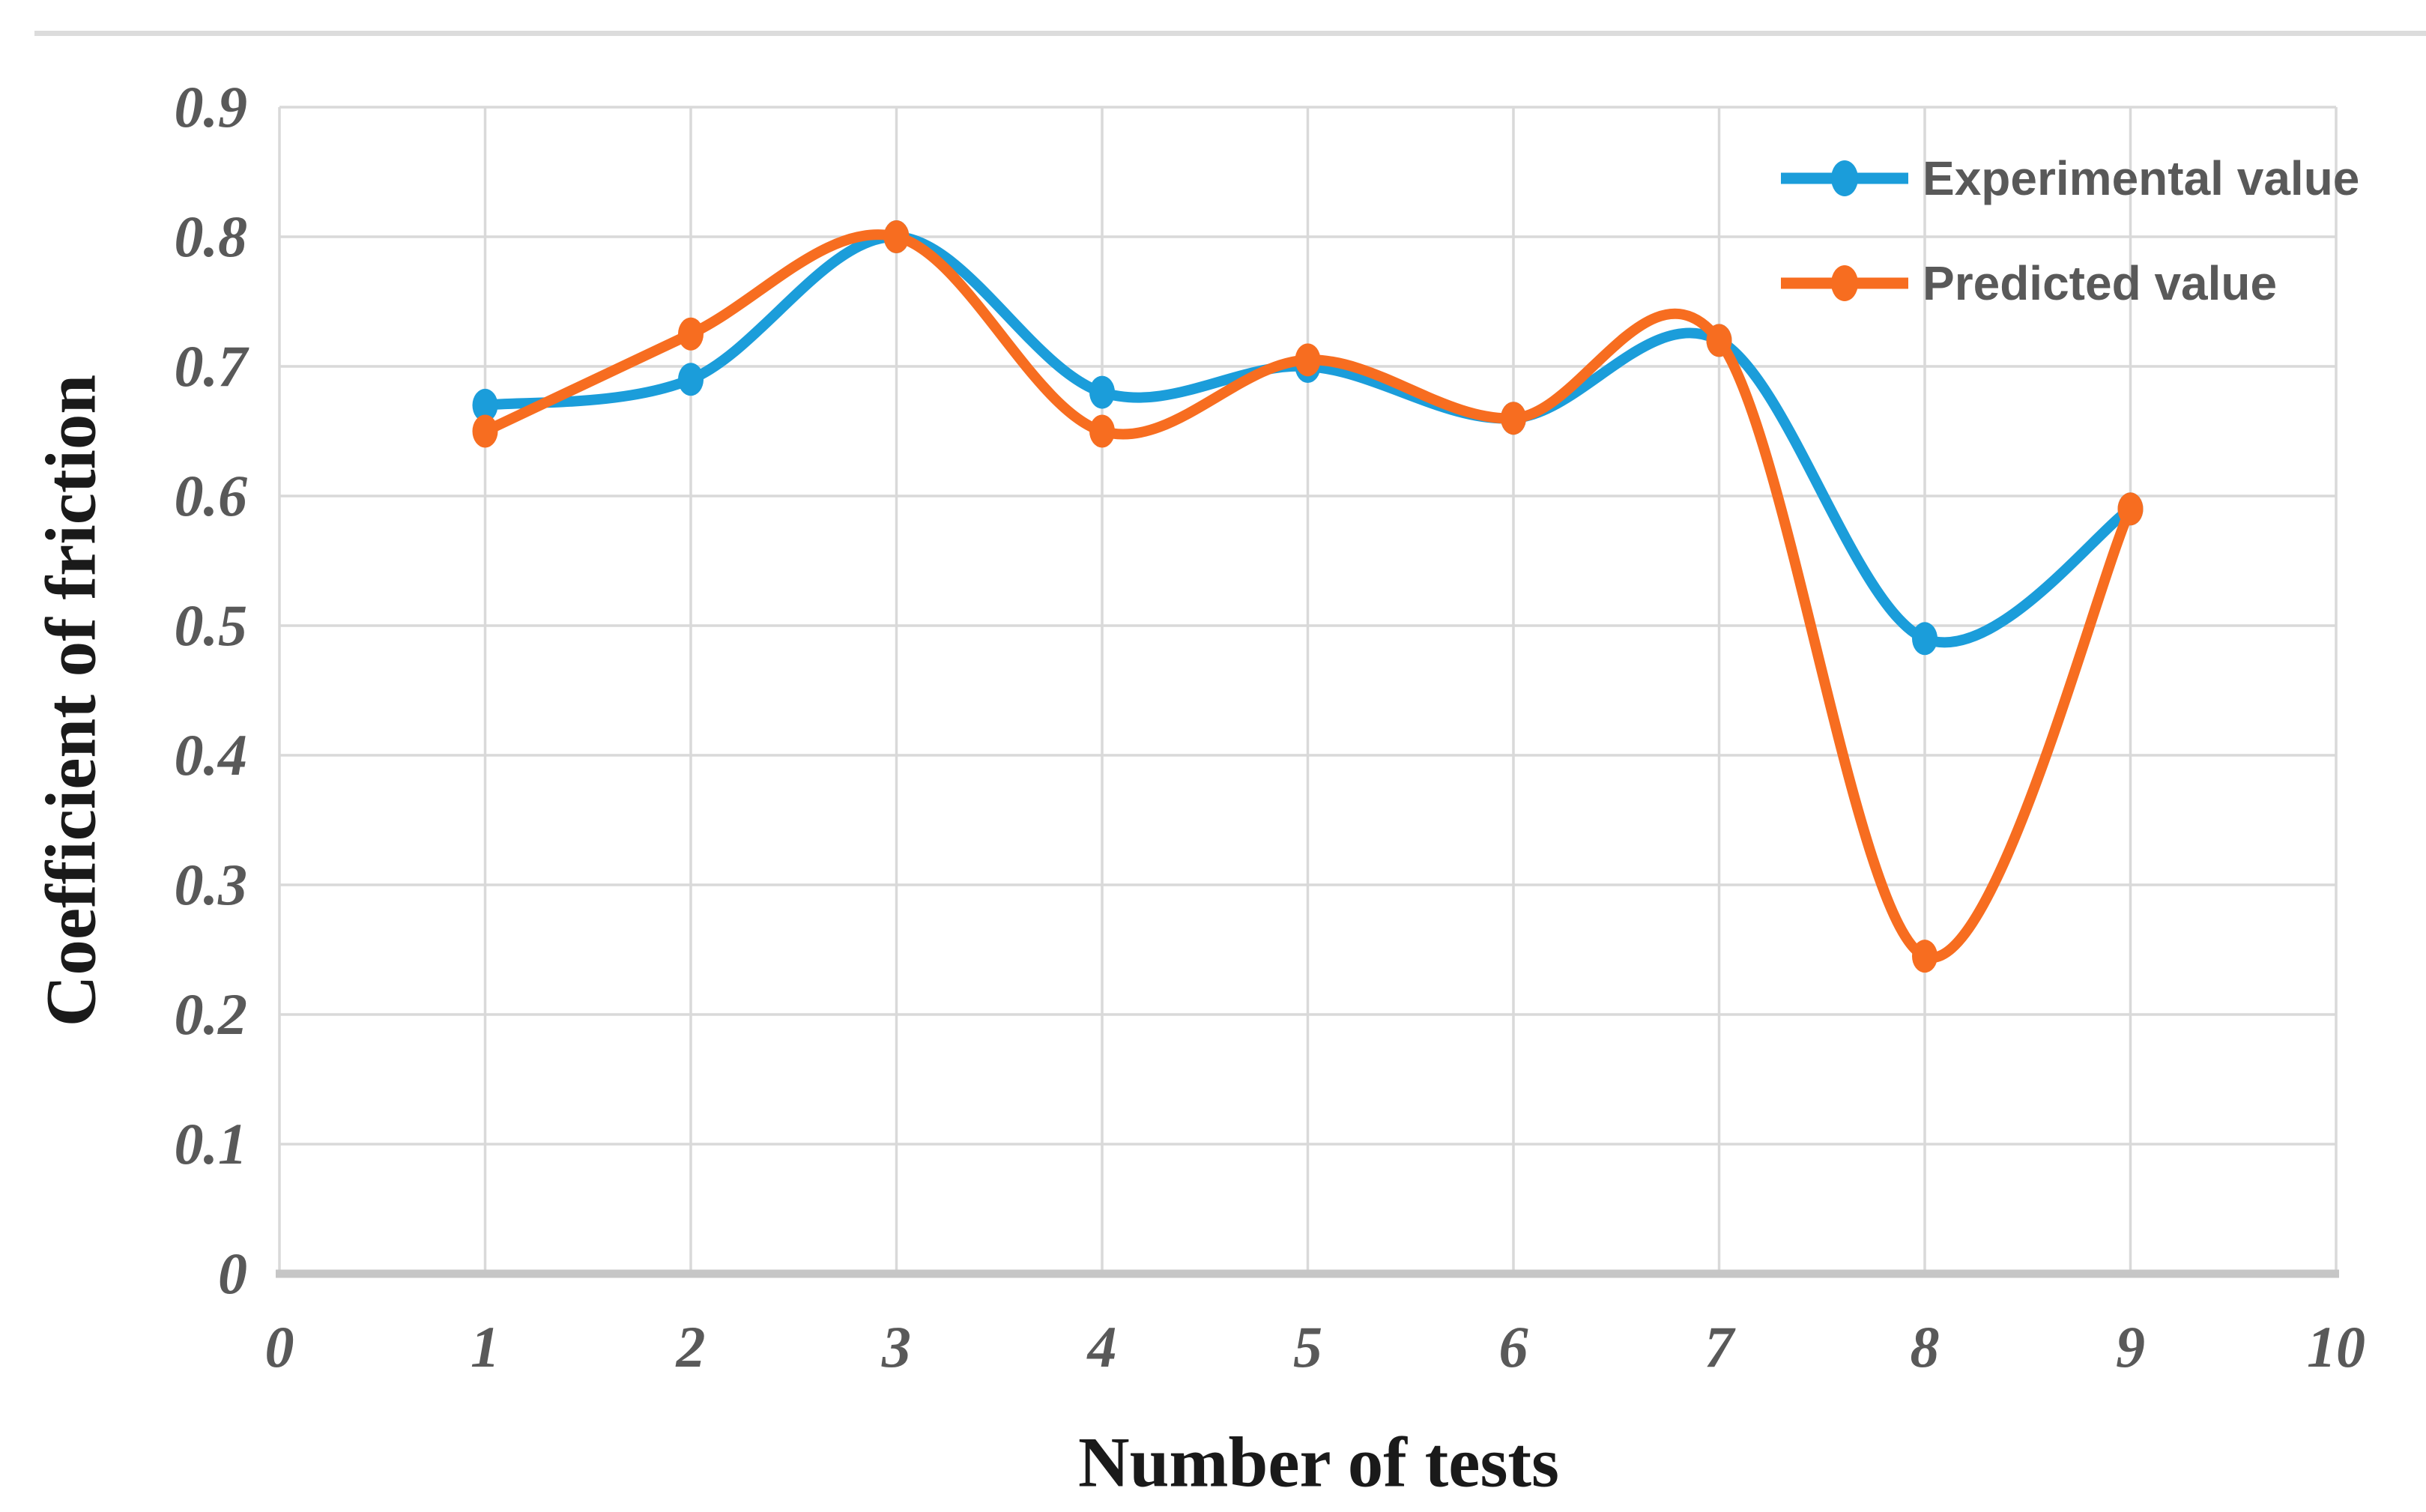 The height and width of the screenshot is (1512, 2426). Describe the element at coordinates (1318, 1462) in the screenshot. I see `x-axis-title: Number of tests` at that location.